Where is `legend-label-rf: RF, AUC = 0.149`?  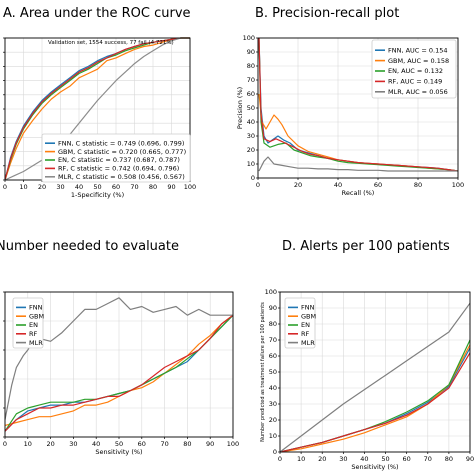 legend-label-rf: RF, AUC = 0.149 is located at coordinates (415, 82).